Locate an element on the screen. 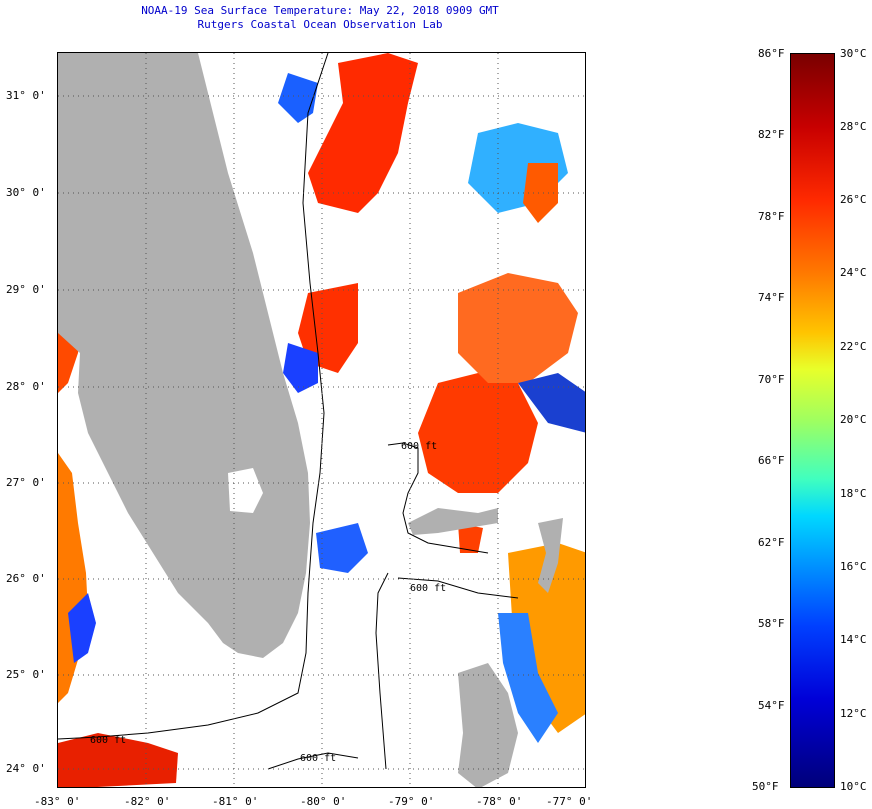  lat-label-31: 31° 0' is located at coordinates (26, 95).